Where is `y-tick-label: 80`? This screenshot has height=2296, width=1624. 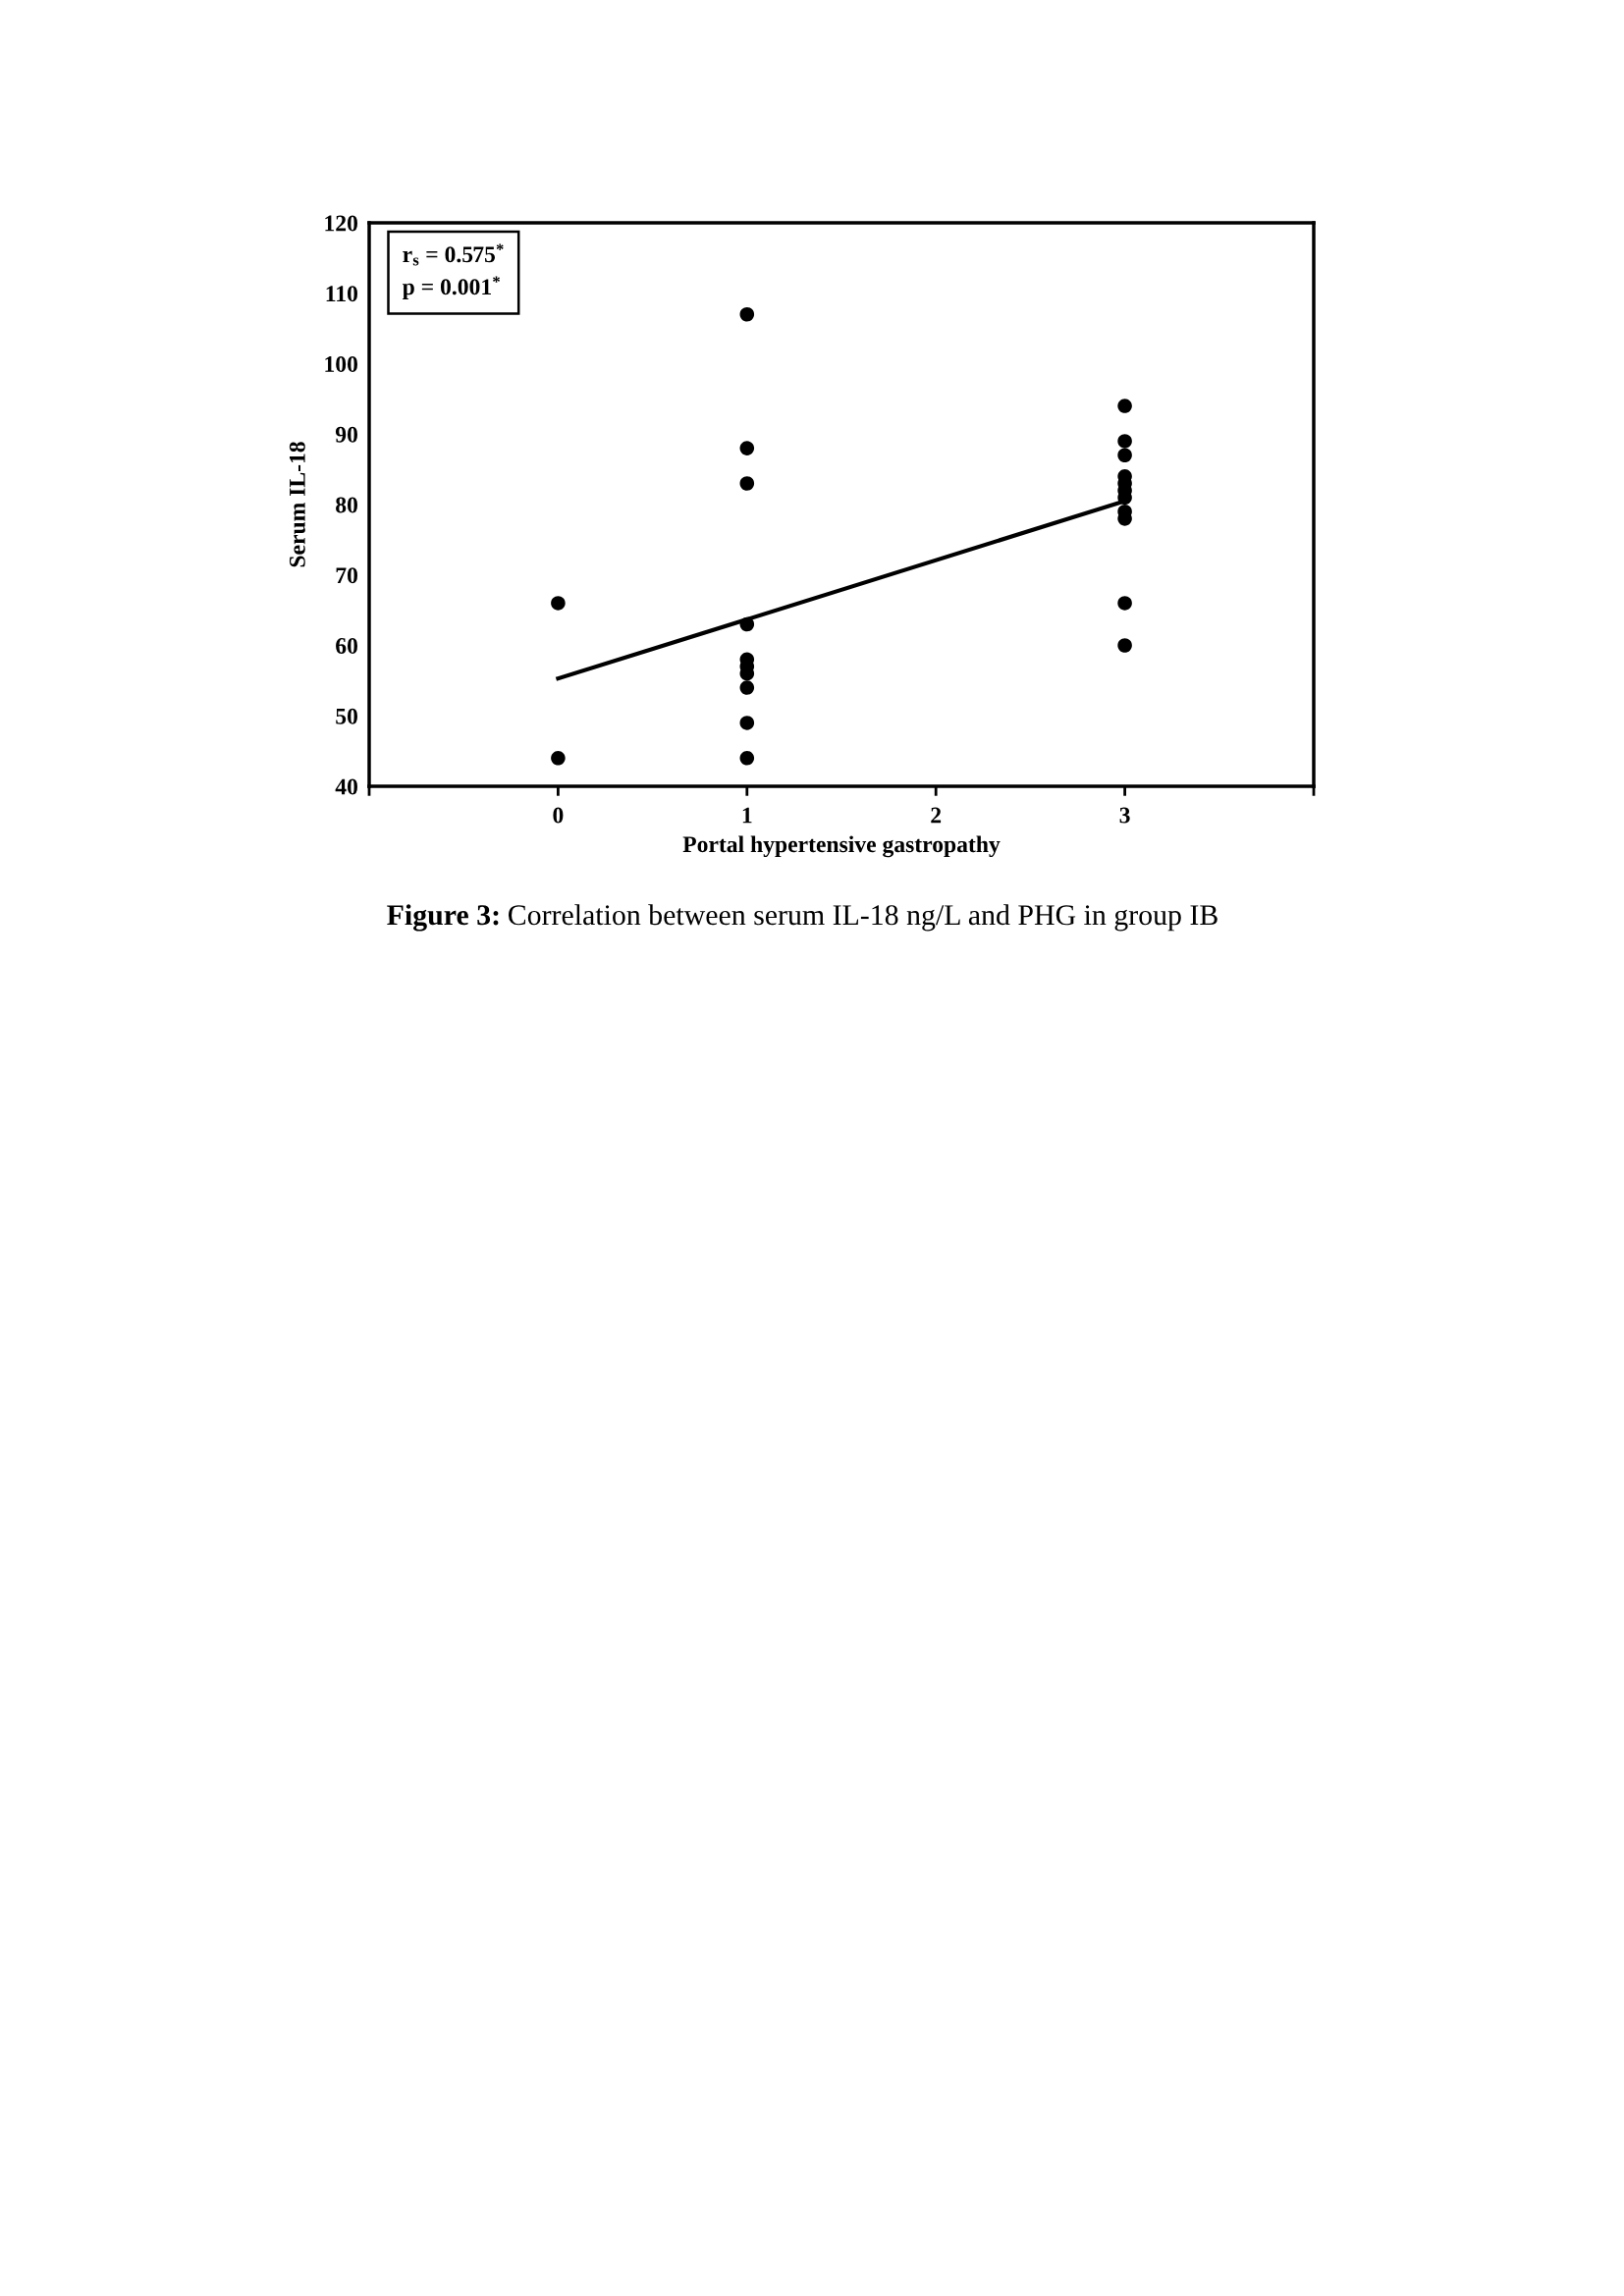
y-tick-label: 80 is located at coordinates (346, 505).